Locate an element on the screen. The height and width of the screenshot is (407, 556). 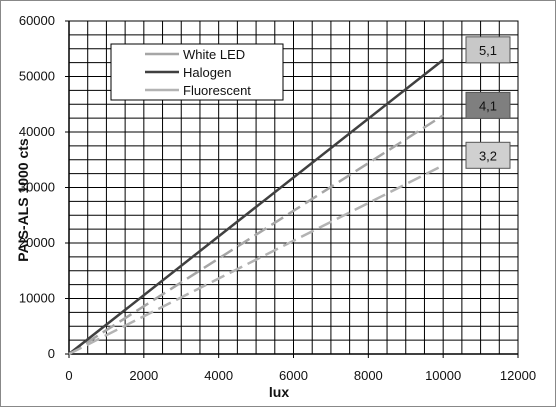
annotation-label: 5,1 is located at coordinates (488, 50).